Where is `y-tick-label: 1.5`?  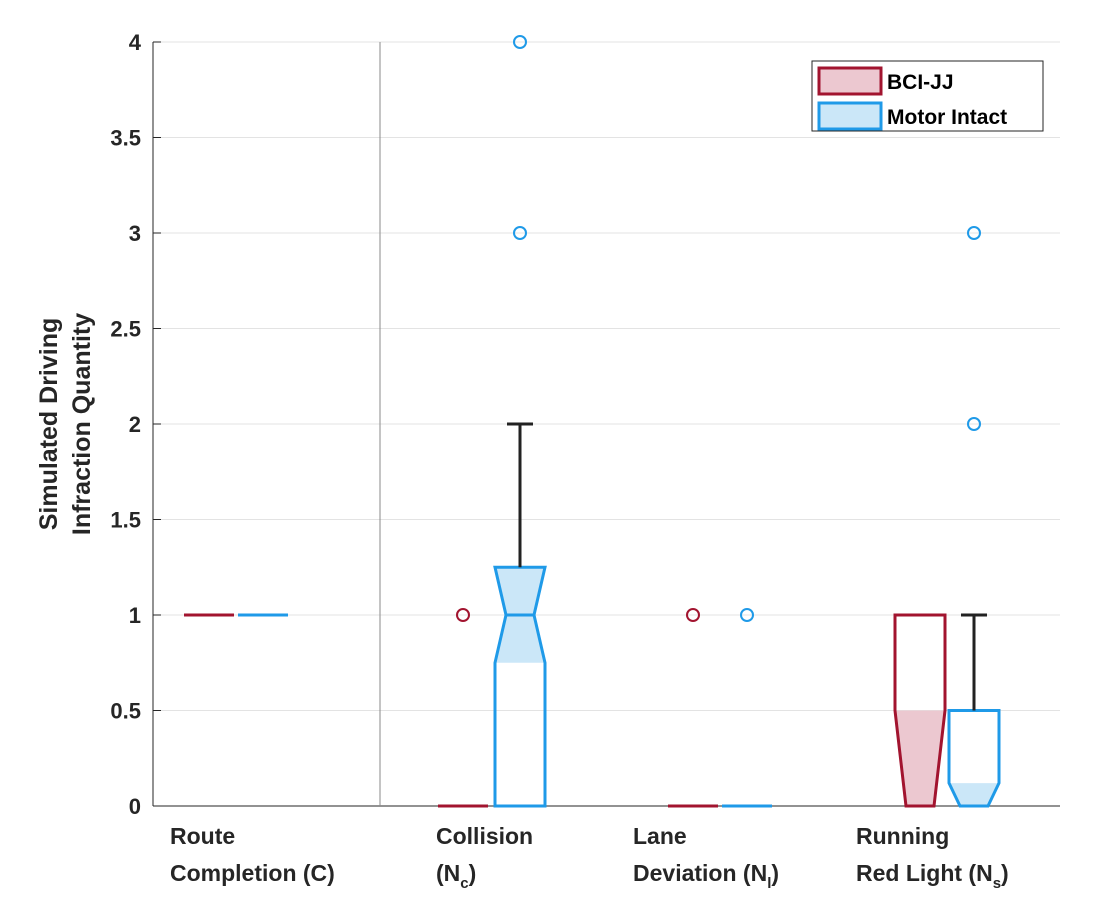 y-tick-label: 1.5 is located at coordinates (125, 520).